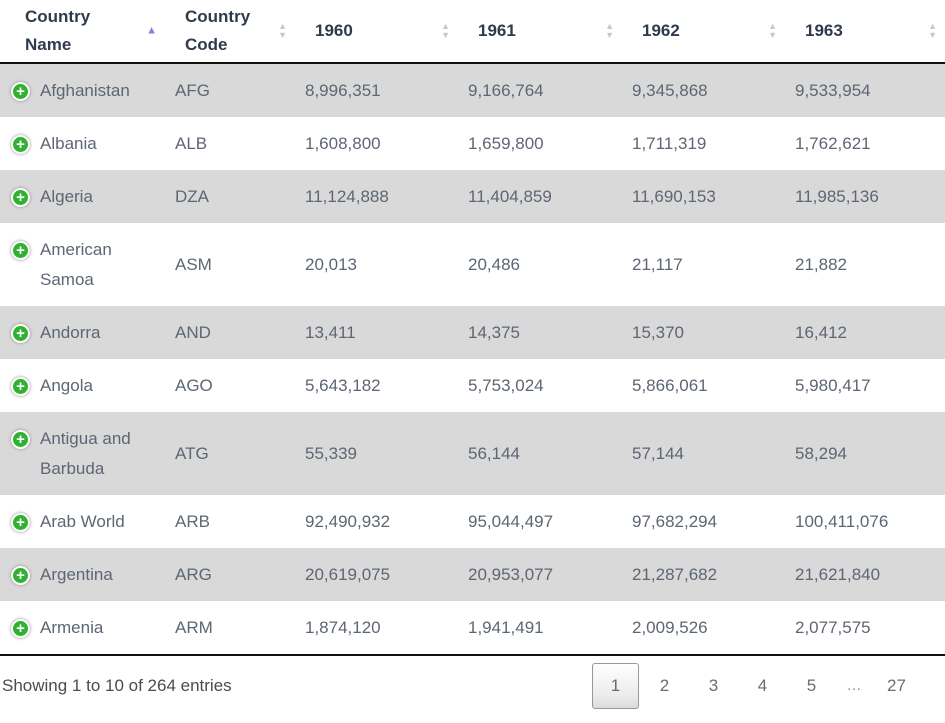 The width and height of the screenshot is (945, 723). What do you see at coordinates (68, 143) in the screenshot?
I see `country-name: Albania` at bounding box center [68, 143].